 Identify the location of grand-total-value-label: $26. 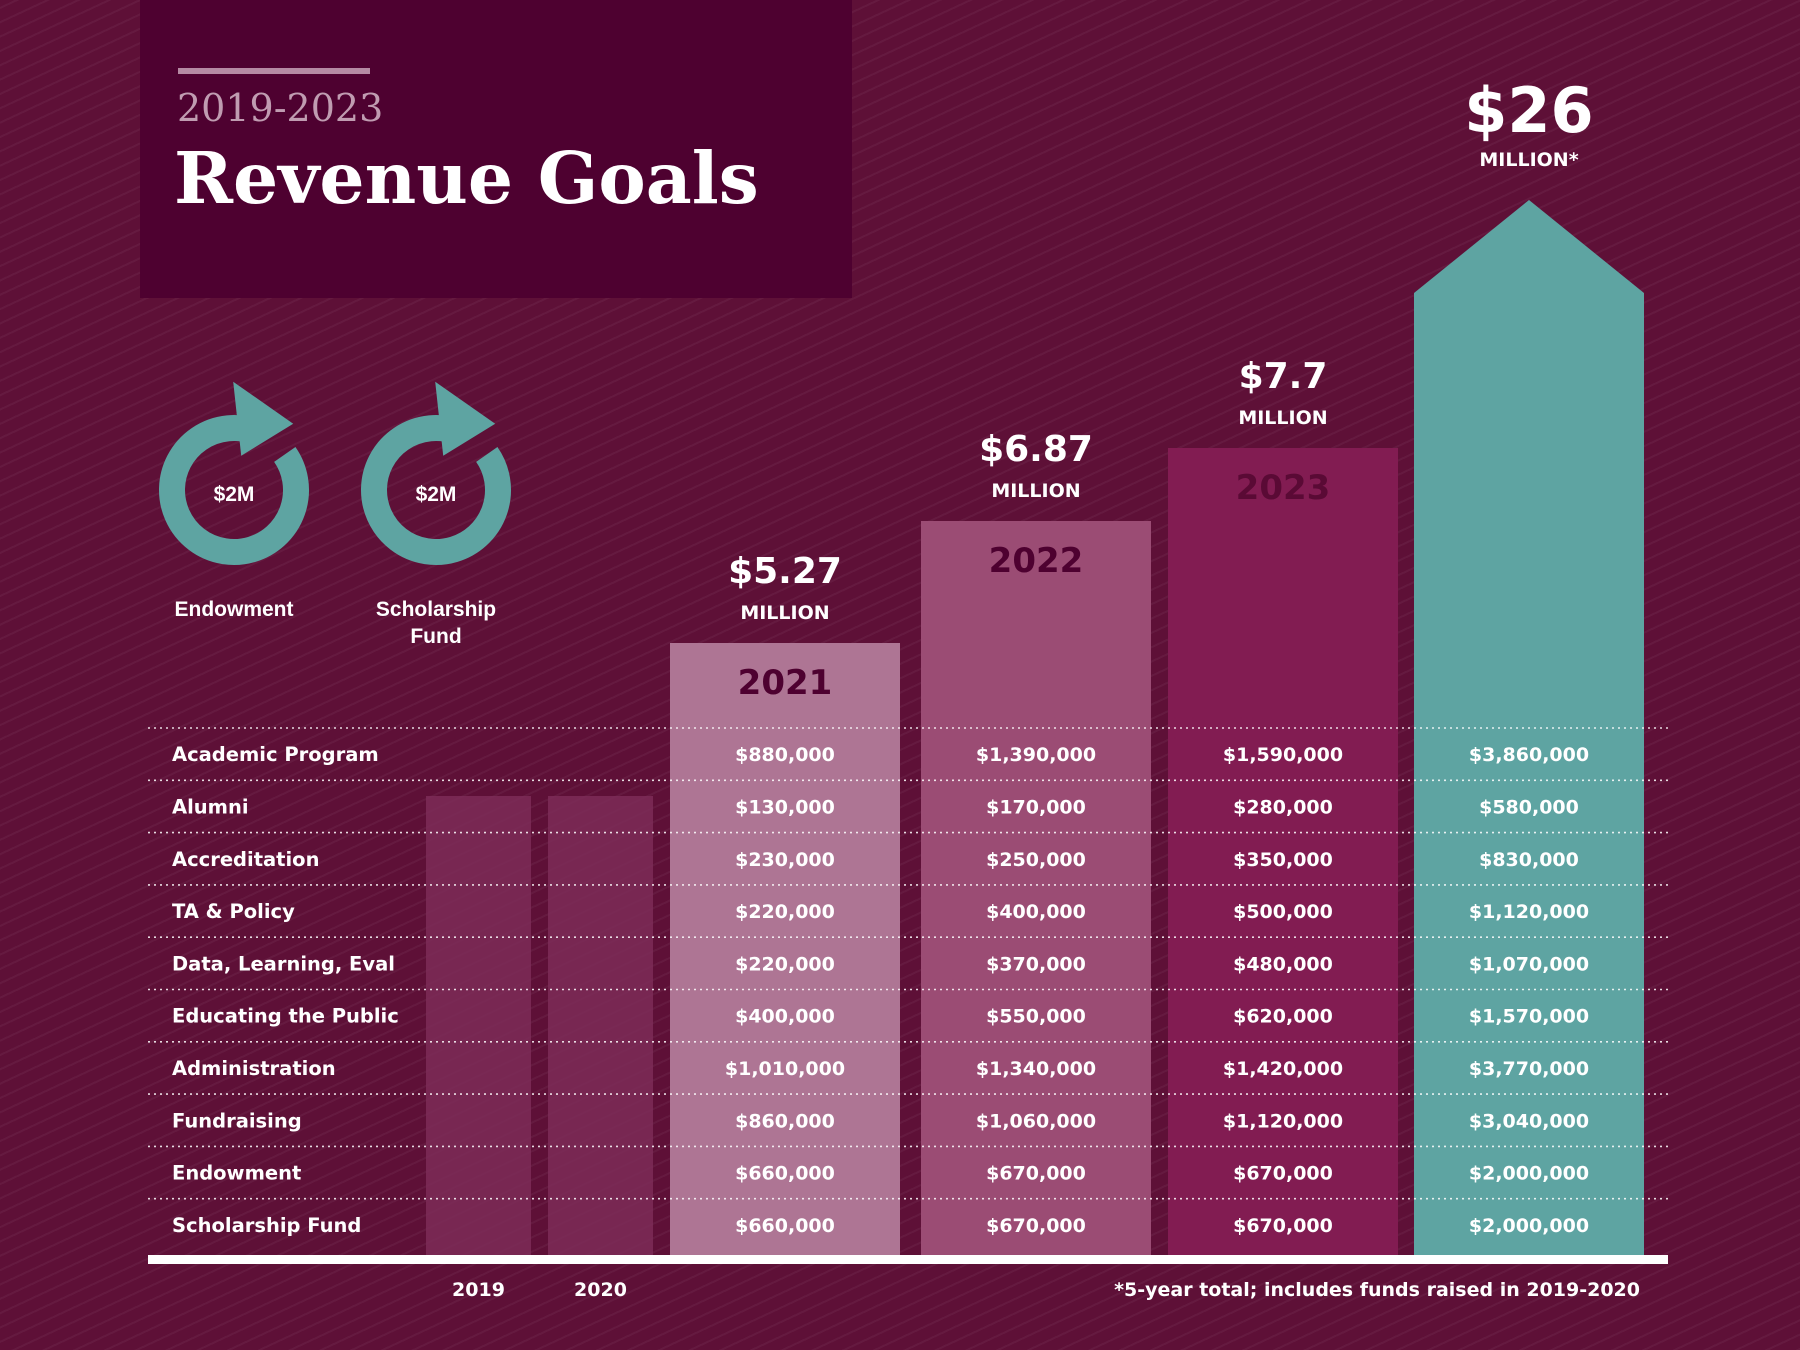
(1528, 110).